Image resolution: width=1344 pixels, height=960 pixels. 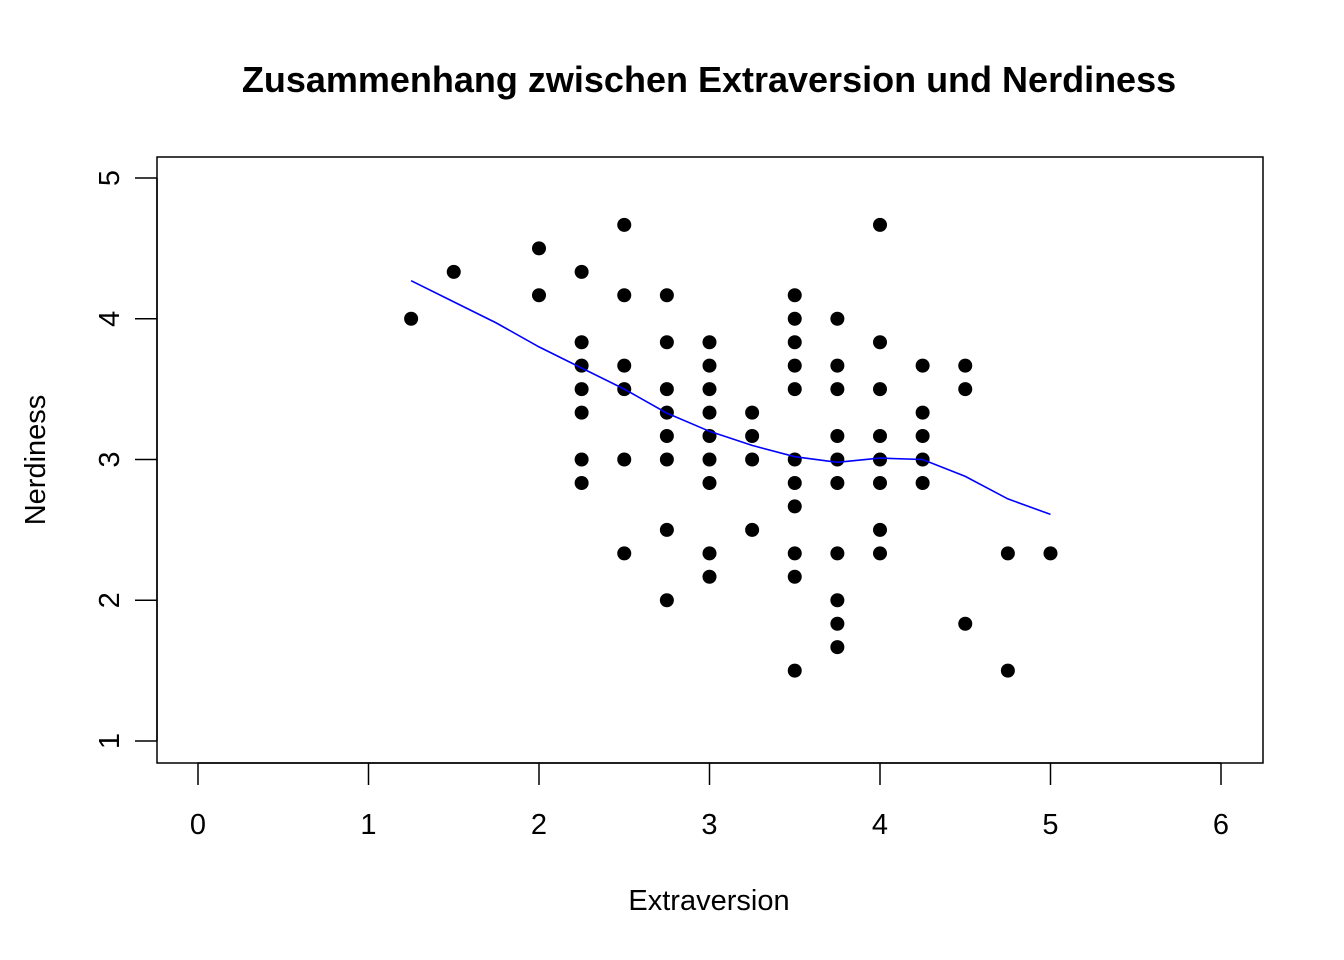 What do you see at coordinates (110, 459) in the screenshot?
I see `y-tick-label: 3` at bounding box center [110, 459].